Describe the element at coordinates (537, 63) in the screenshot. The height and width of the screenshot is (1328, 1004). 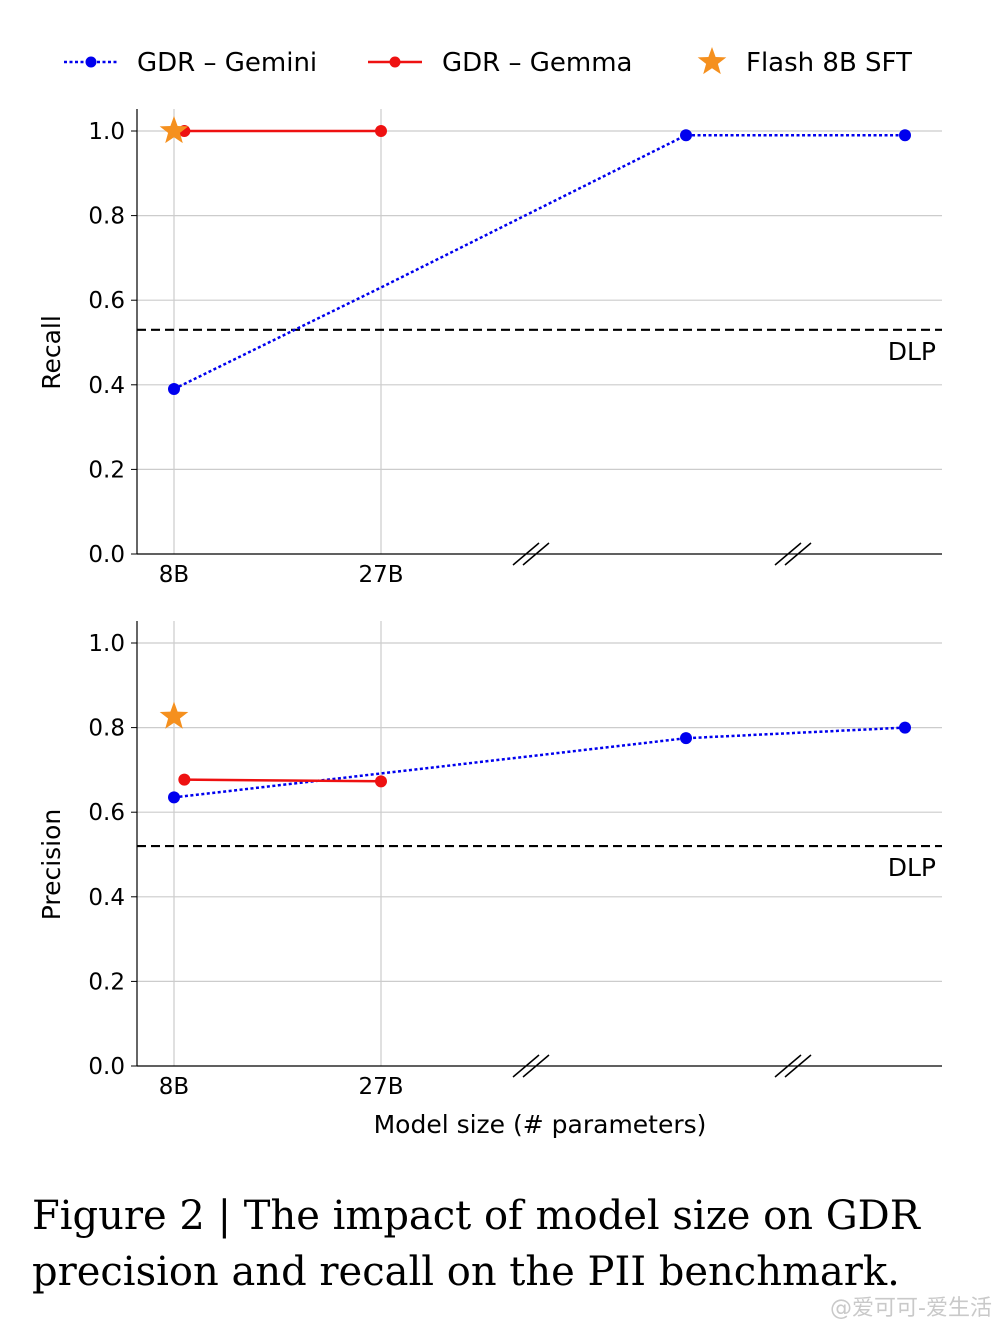
I see `legend-label-gemma: GDR – Gemma` at that location.